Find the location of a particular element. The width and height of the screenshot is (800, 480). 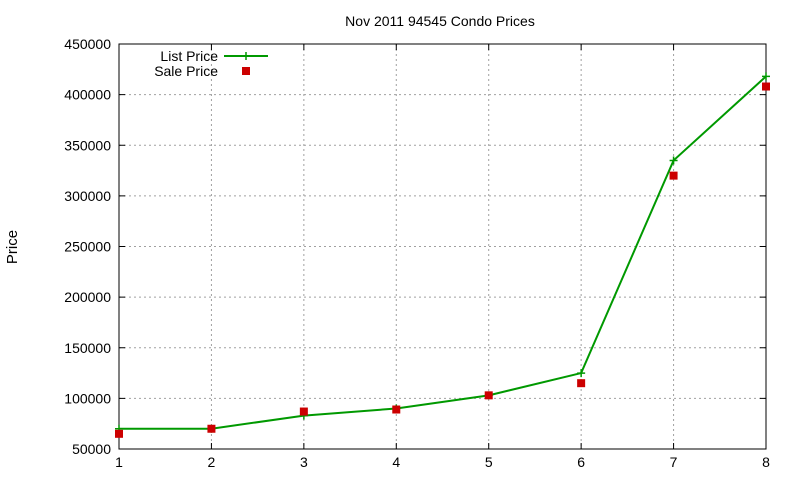

y-tick-label: 250000 is located at coordinates (87, 247).